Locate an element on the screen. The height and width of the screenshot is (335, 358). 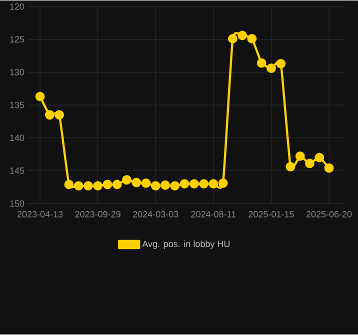
x-tick-label: 2023-09-29 is located at coordinates (97, 214).